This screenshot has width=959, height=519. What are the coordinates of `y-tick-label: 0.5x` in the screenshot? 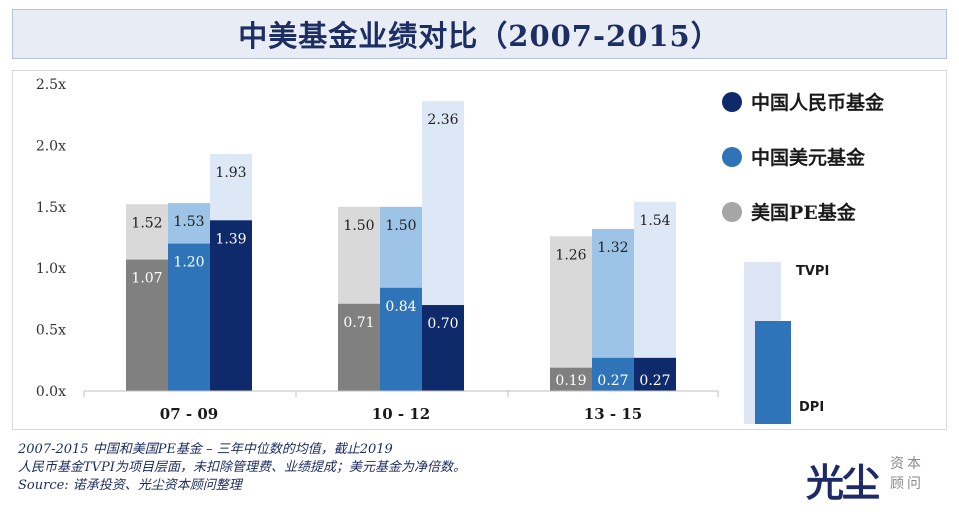 It's located at (51, 331).